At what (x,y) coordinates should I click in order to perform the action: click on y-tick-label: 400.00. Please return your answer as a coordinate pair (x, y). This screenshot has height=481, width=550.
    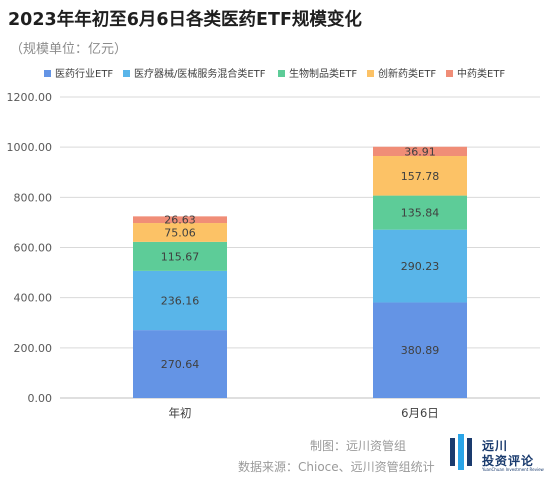
    Looking at the image, I should click on (33, 298).